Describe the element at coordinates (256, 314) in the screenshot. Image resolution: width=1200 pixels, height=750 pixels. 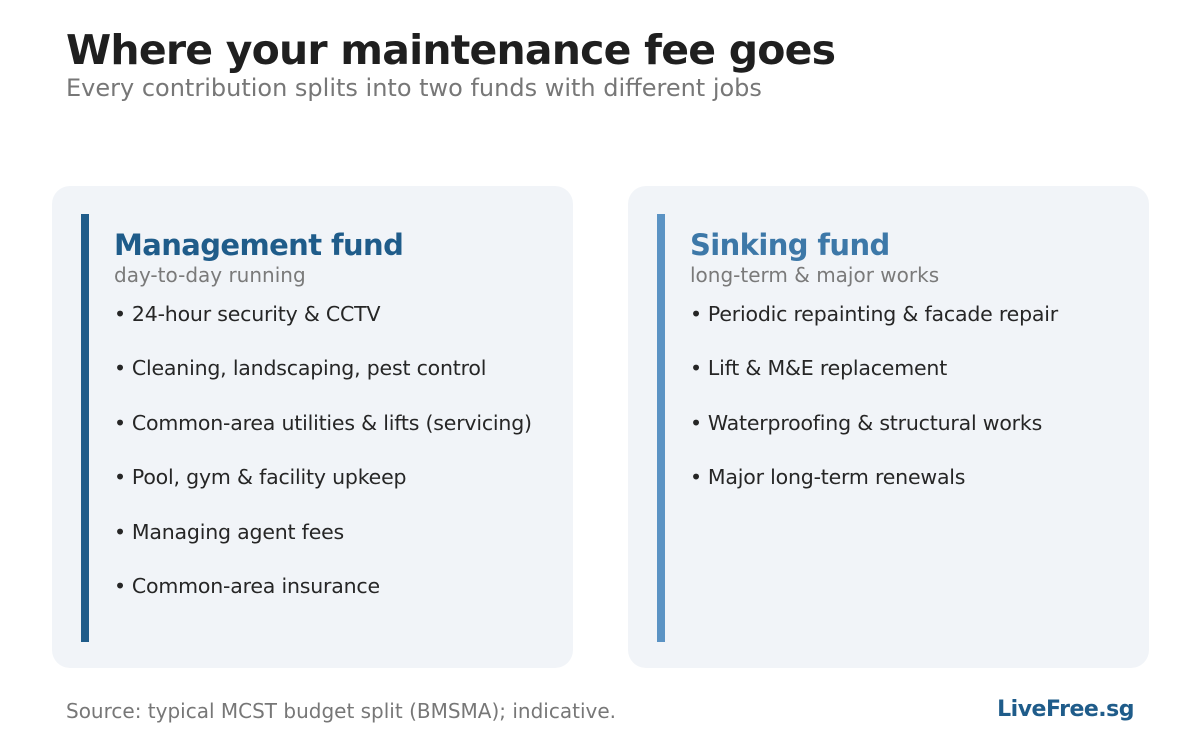
I see `management-fund-item-label: 24-hour security & CCTV` at that location.